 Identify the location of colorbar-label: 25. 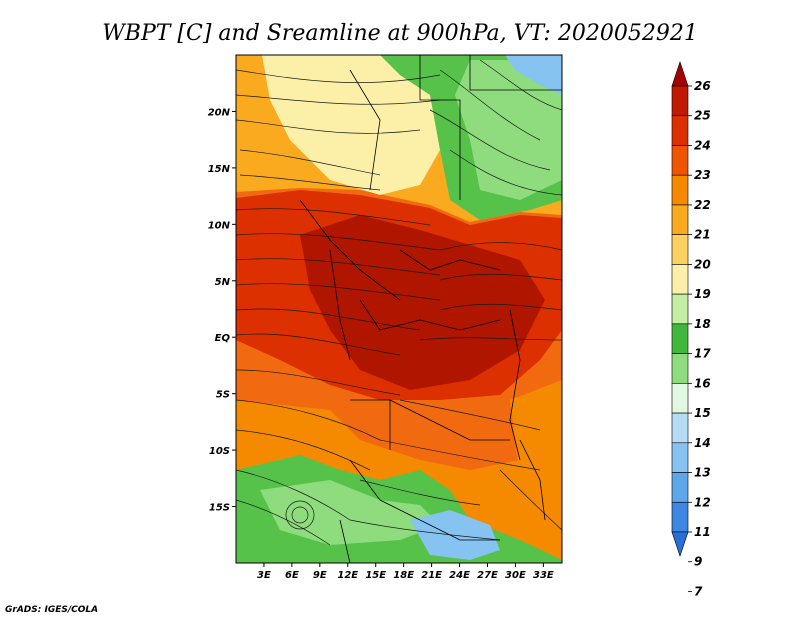
(702, 116).